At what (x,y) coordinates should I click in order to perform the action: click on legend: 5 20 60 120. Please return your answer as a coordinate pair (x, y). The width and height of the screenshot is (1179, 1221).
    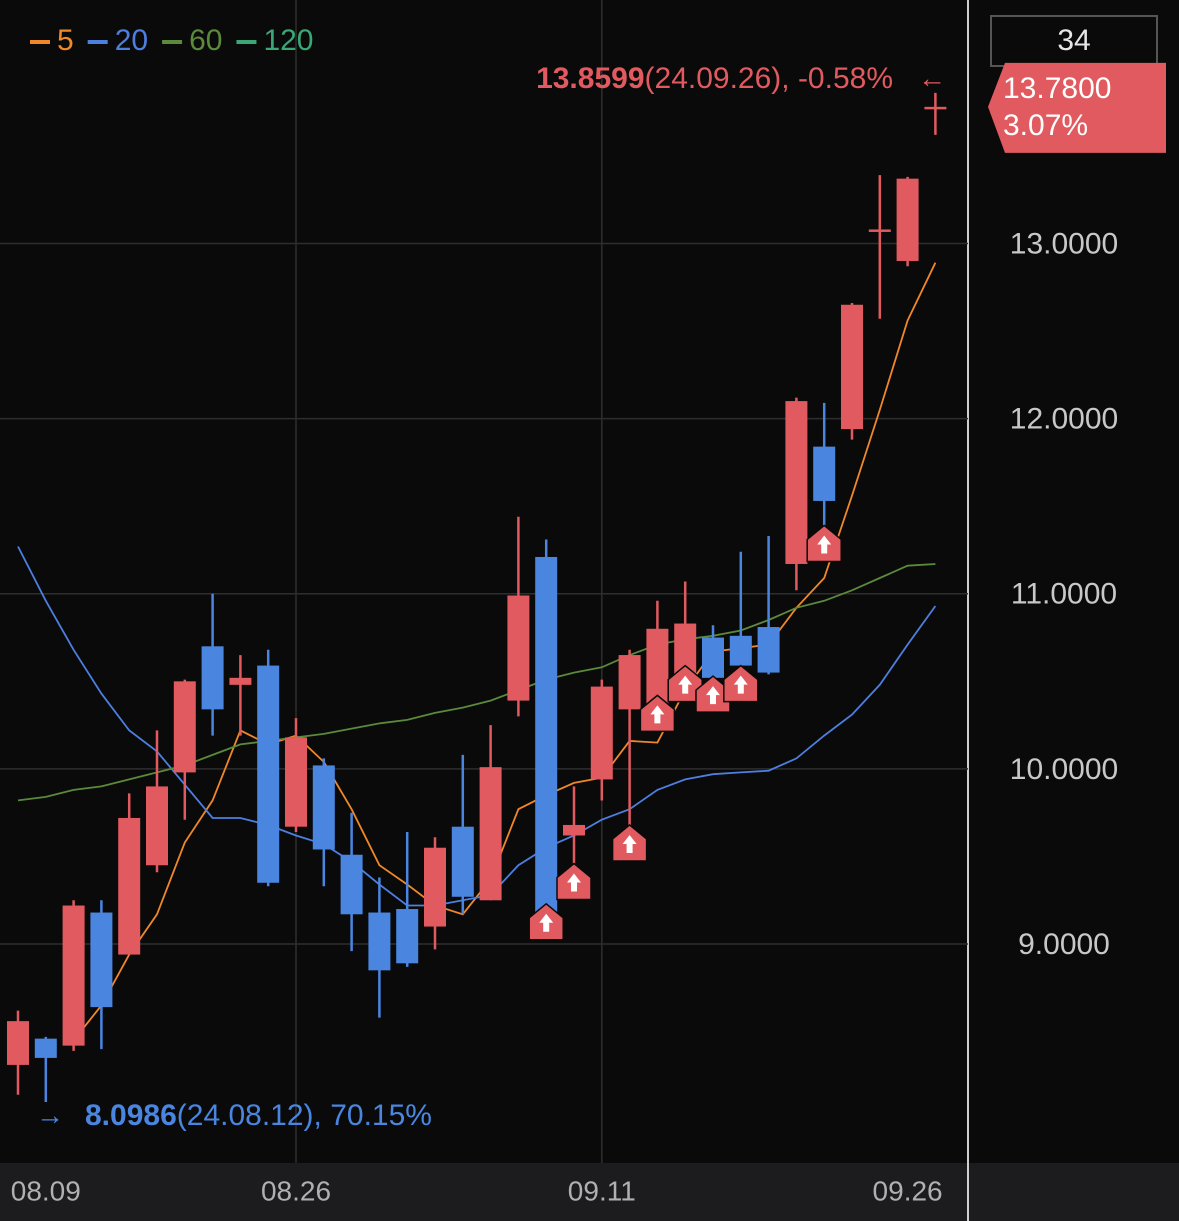
    Looking at the image, I should click on (172, 40).